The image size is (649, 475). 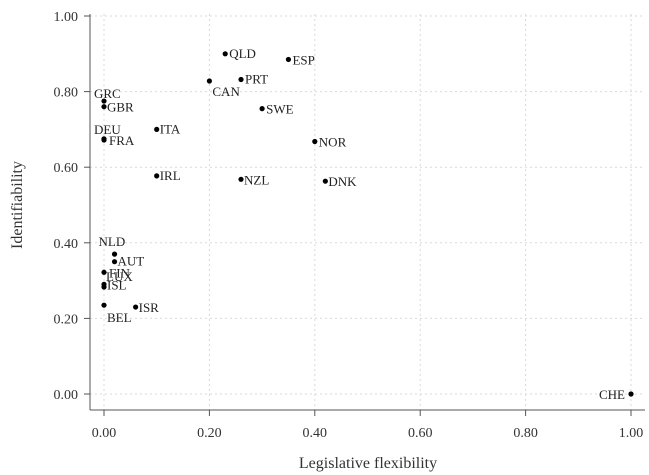 I want to click on point-gbr, so click(x=104, y=107).